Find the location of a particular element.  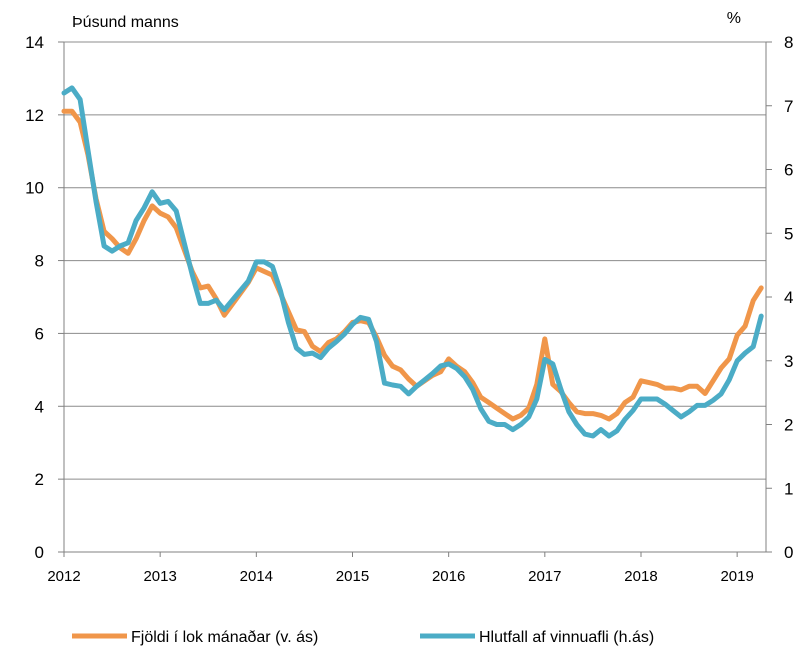

x-tick-label: 2016 is located at coordinates (448, 576).